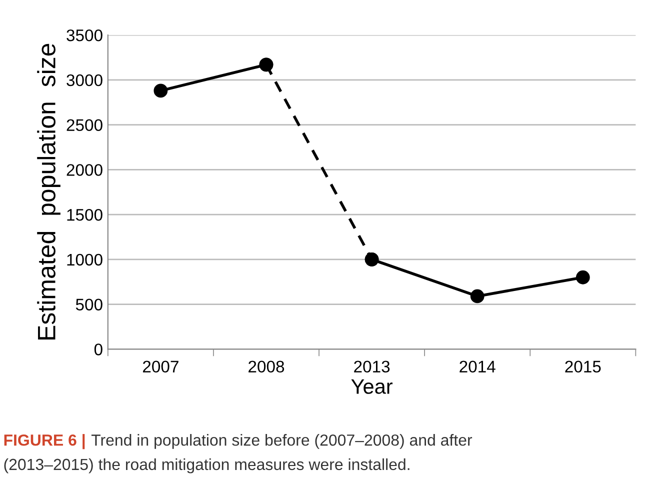 The width and height of the screenshot is (654, 487). Describe the element at coordinates (98, 350) in the screenshot. I see `y-tick-label: 0` at that location.